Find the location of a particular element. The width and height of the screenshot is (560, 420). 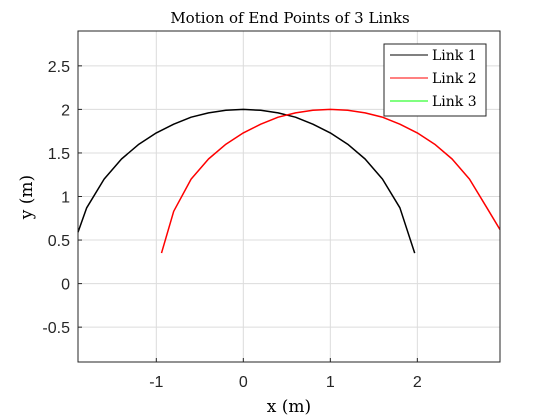

x-tick-labels: -1 0 1 2 is located at coordinates (285, 382).